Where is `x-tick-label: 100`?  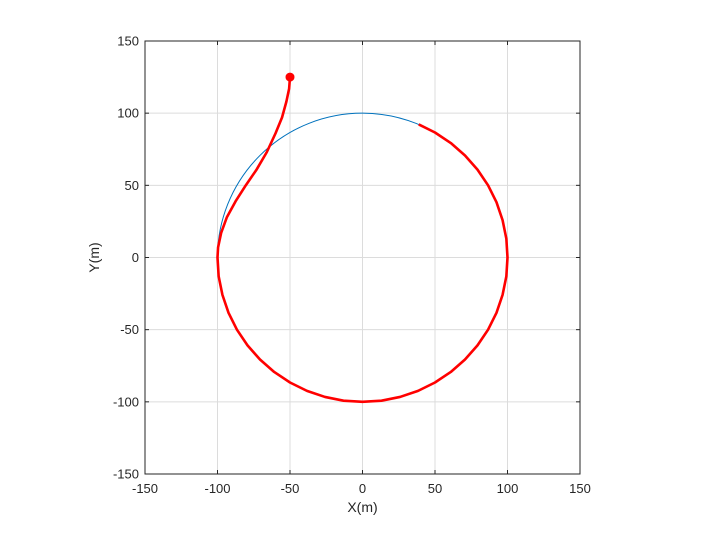
x-tick-label: 100 is located at coordinates (508, 488).